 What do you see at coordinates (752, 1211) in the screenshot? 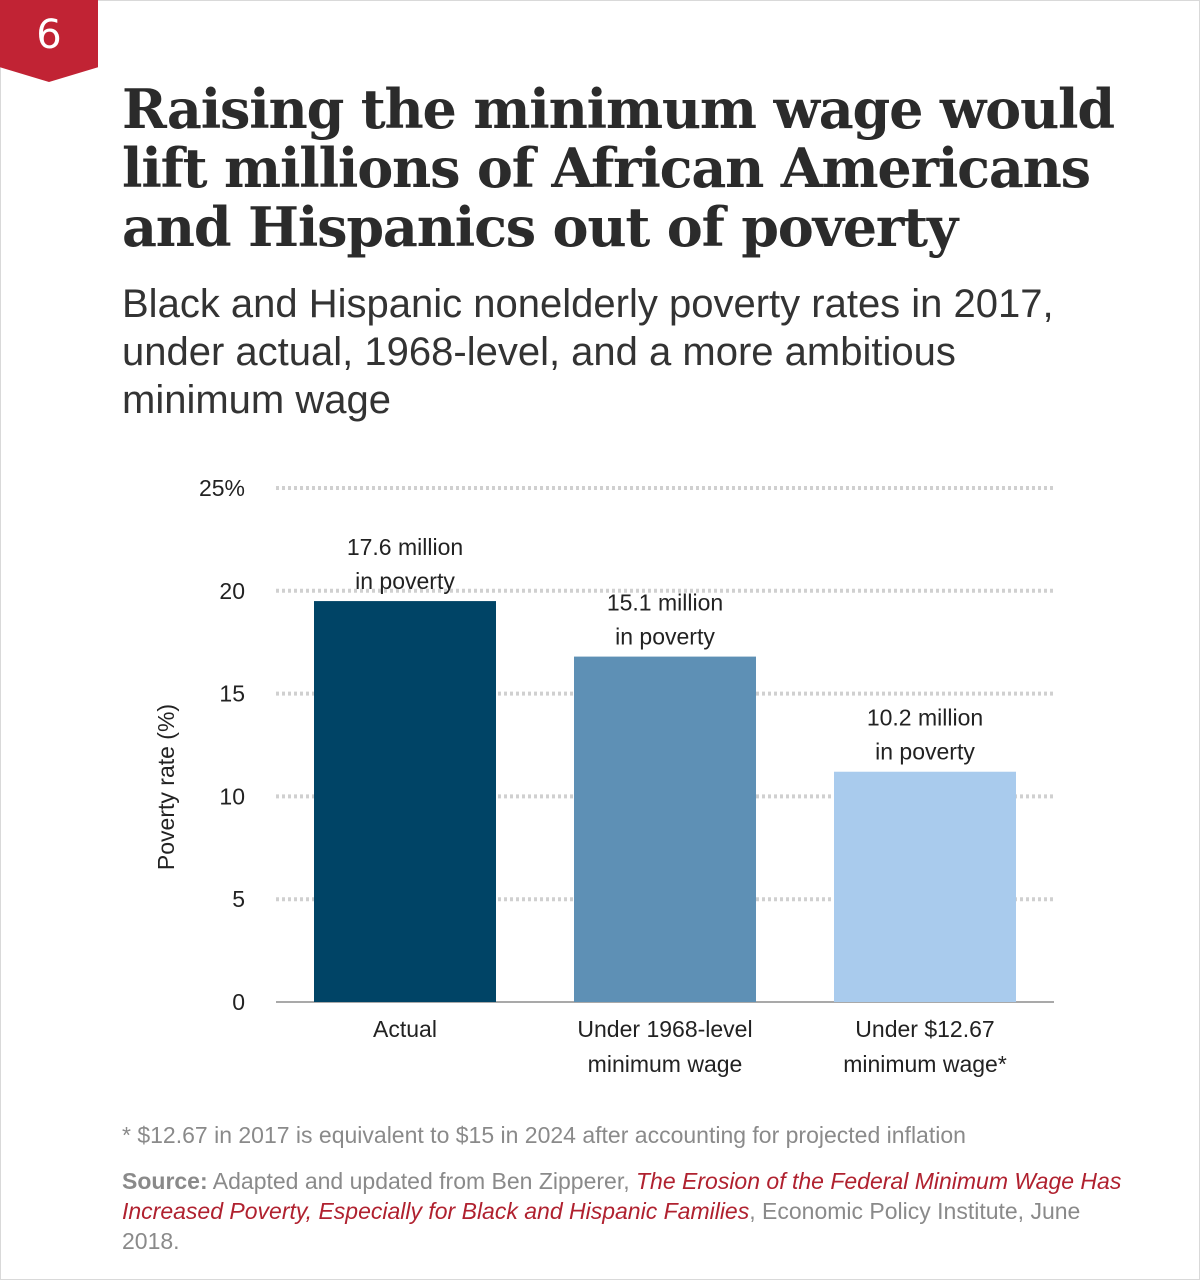
I see `source-comma: ,` at bounding box center [752, 1211].